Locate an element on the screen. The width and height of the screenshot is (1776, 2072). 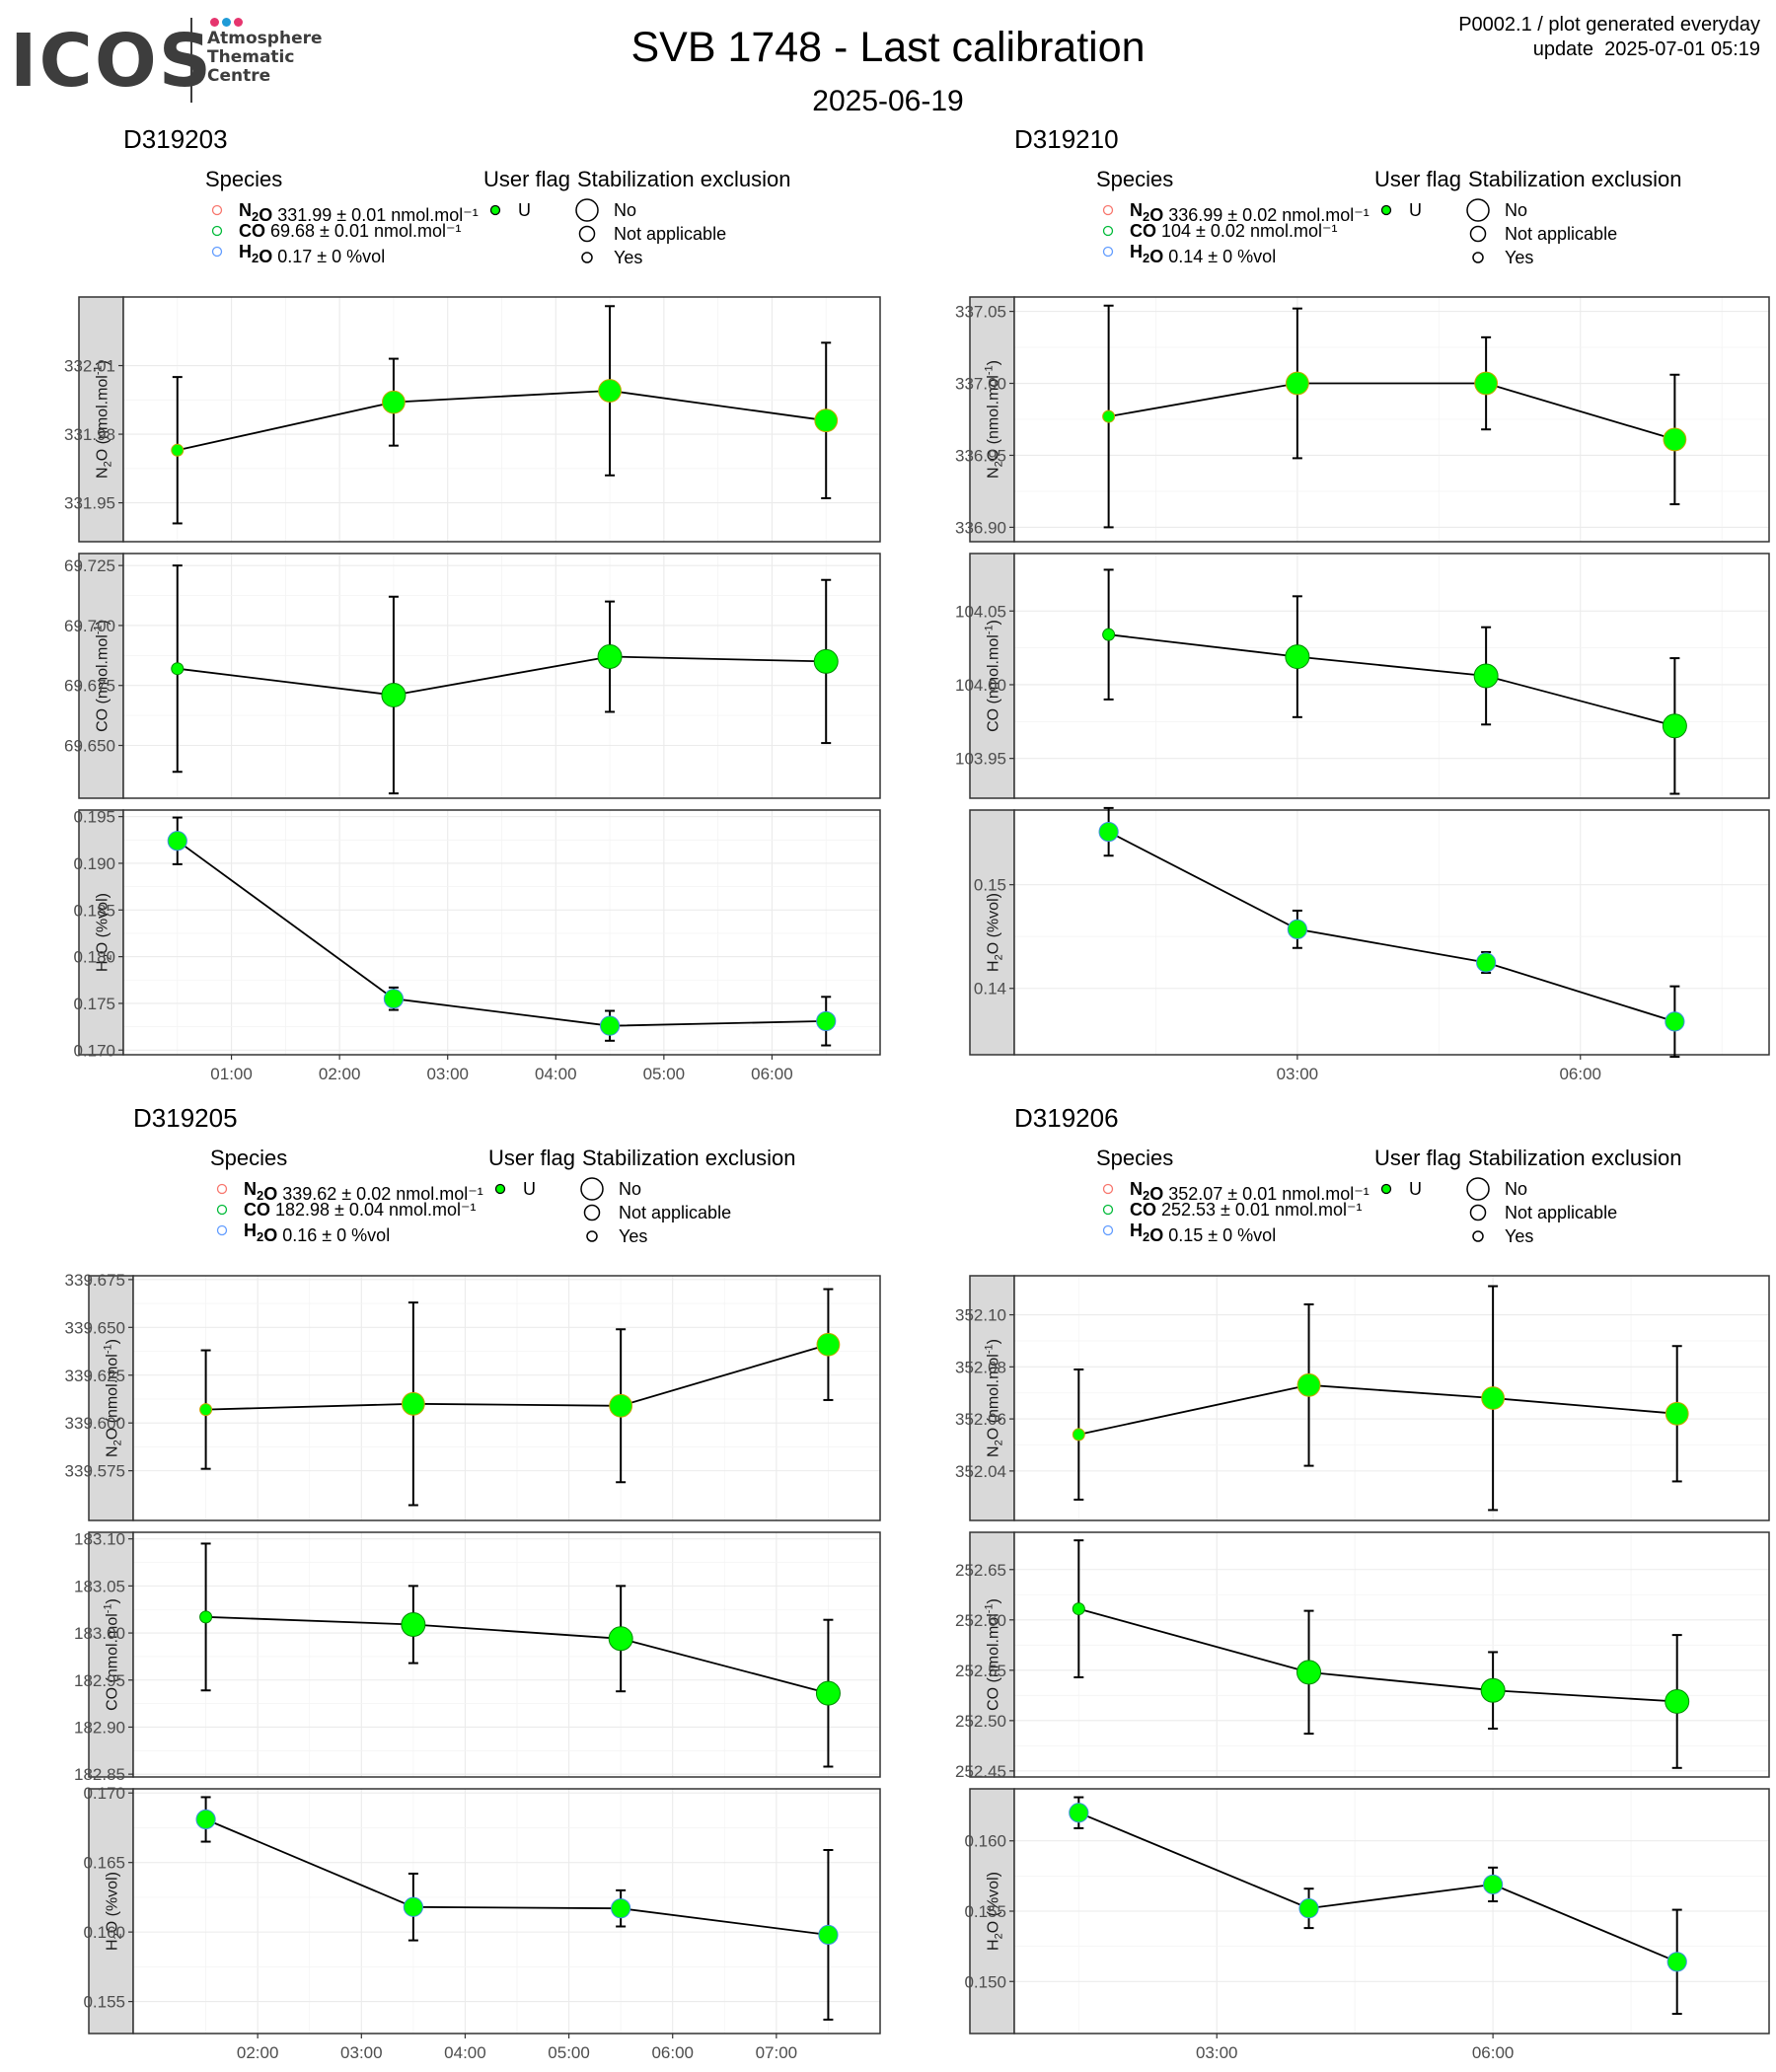
x-tick-label: 02:00 is located at coordinates (340, 1074).